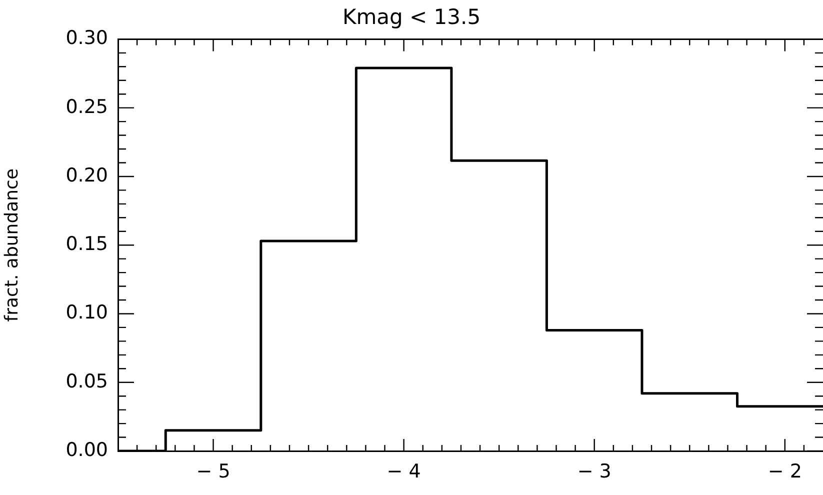  Describe the element at coordinates (785, 471) in the screenshot. I see `x-tick-label: − 2` at that location.